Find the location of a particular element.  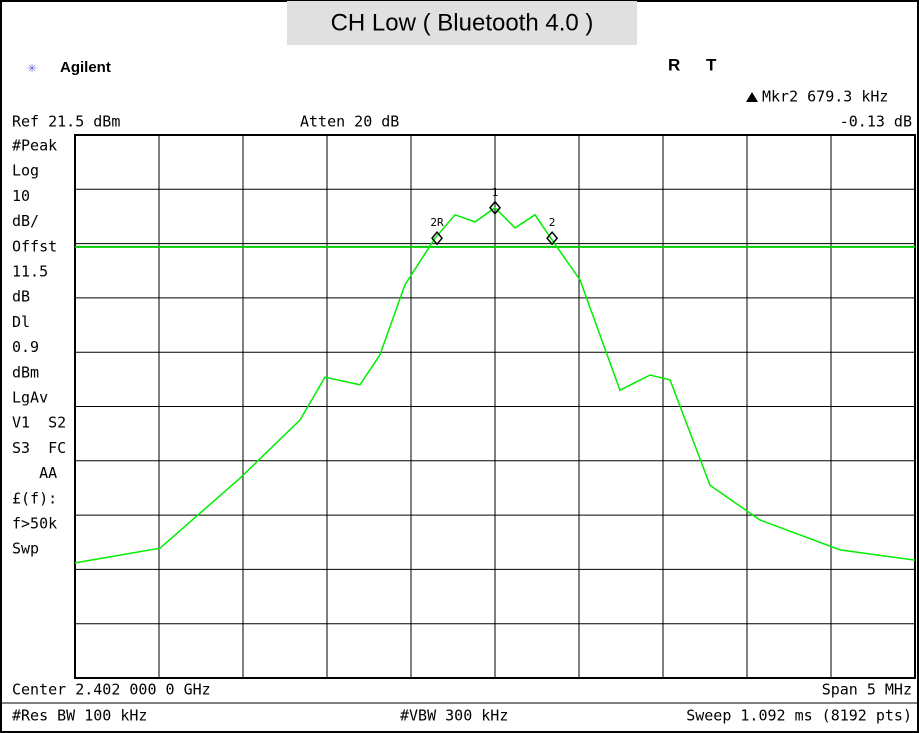

title-box is located at coordinates (462, 23).